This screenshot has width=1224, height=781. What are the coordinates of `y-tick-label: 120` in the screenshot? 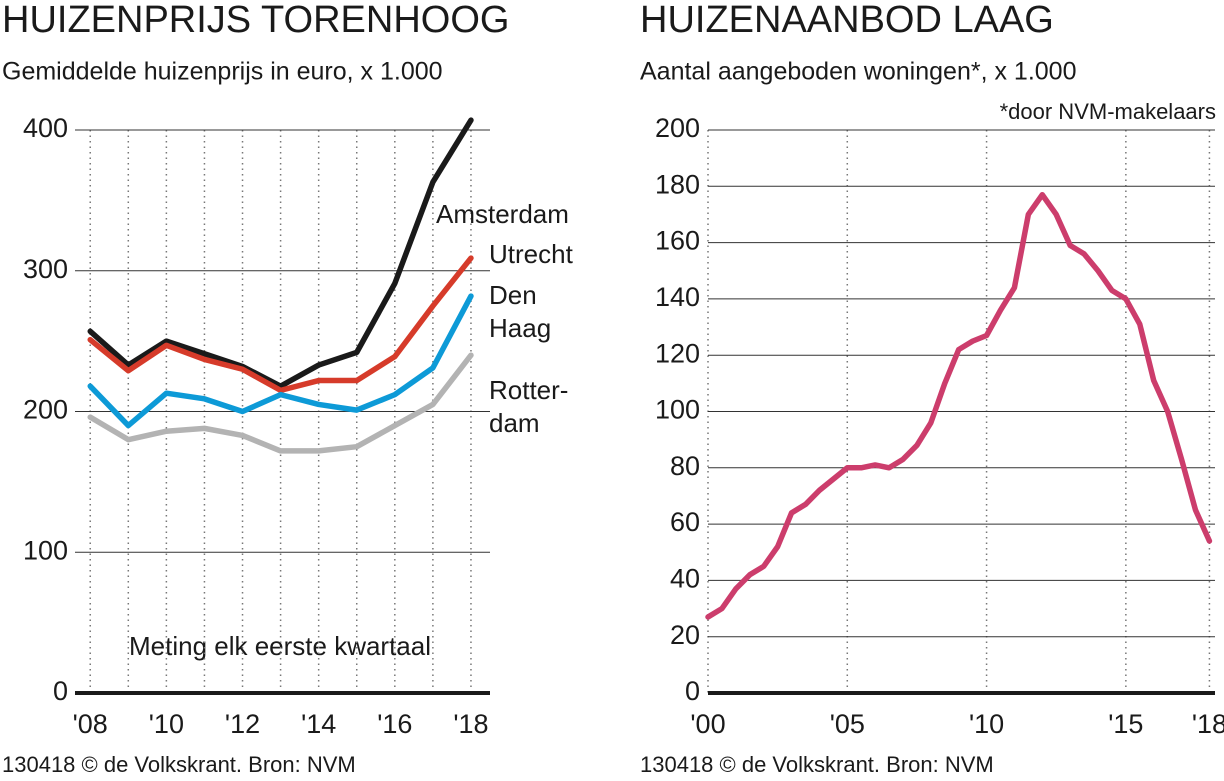 It's located at (677, 353).